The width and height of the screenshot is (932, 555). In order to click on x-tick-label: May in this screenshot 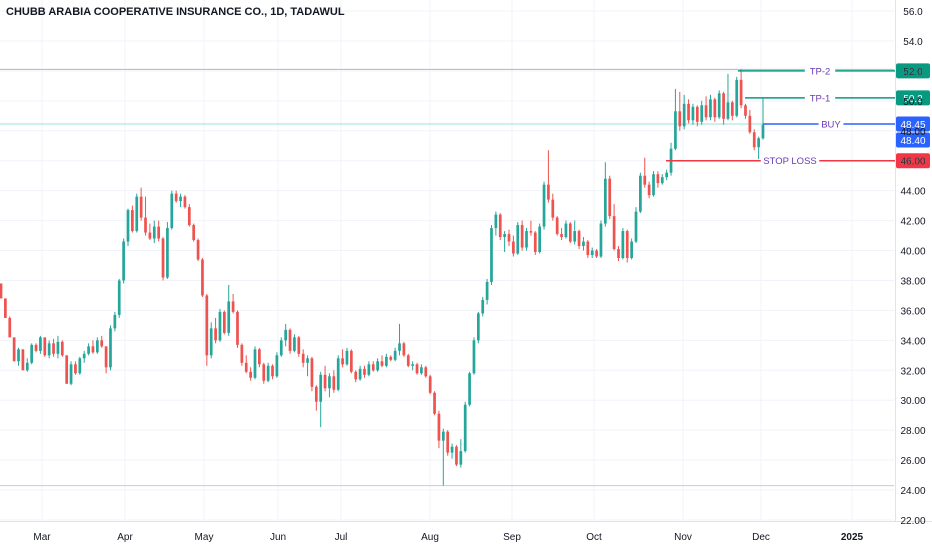, I will do `click(204, 537)`.